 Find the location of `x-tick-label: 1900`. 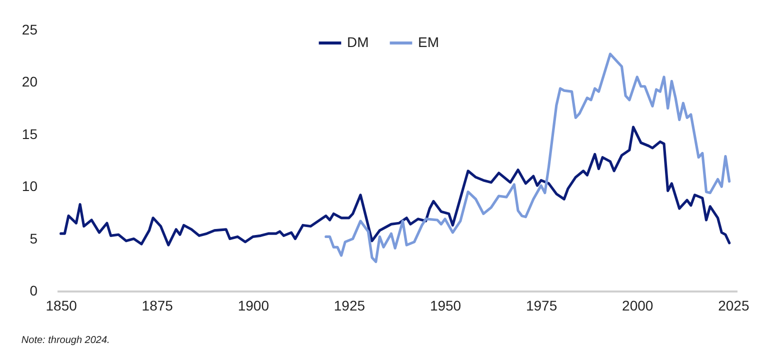

x-tick-label: 1900 is located at coordinates (254, 306).